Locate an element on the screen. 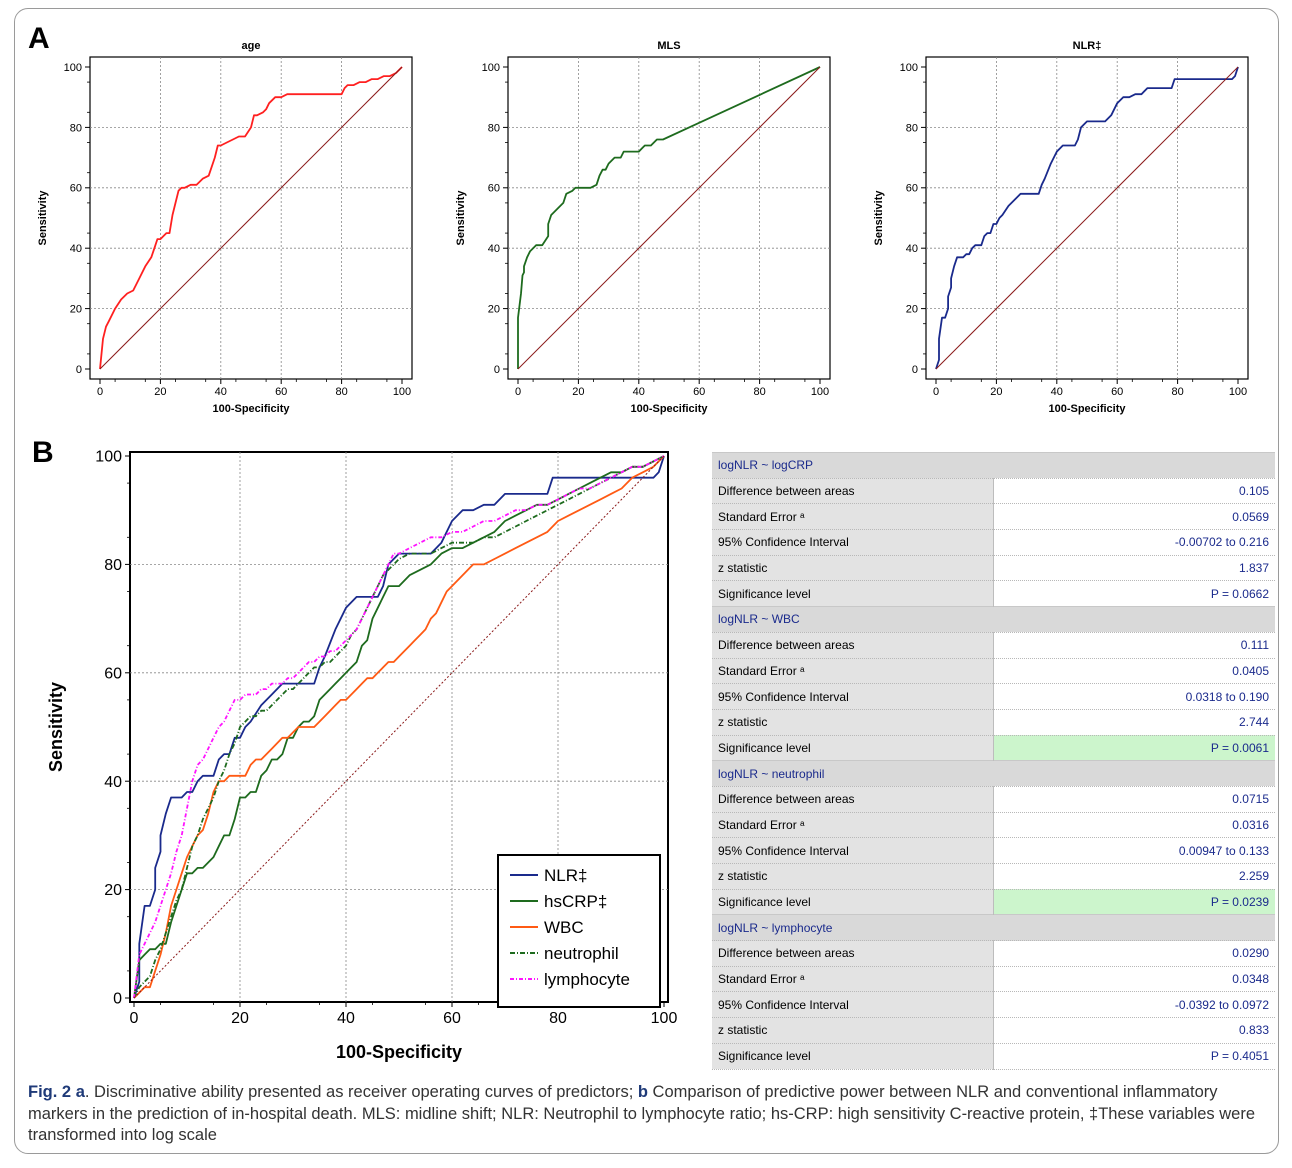 The width and height of the screenshot is (1292, 1168). stat-row: 95% Confidence Interval -0.00702 to 0.216 is located at coordinates (993, 542).